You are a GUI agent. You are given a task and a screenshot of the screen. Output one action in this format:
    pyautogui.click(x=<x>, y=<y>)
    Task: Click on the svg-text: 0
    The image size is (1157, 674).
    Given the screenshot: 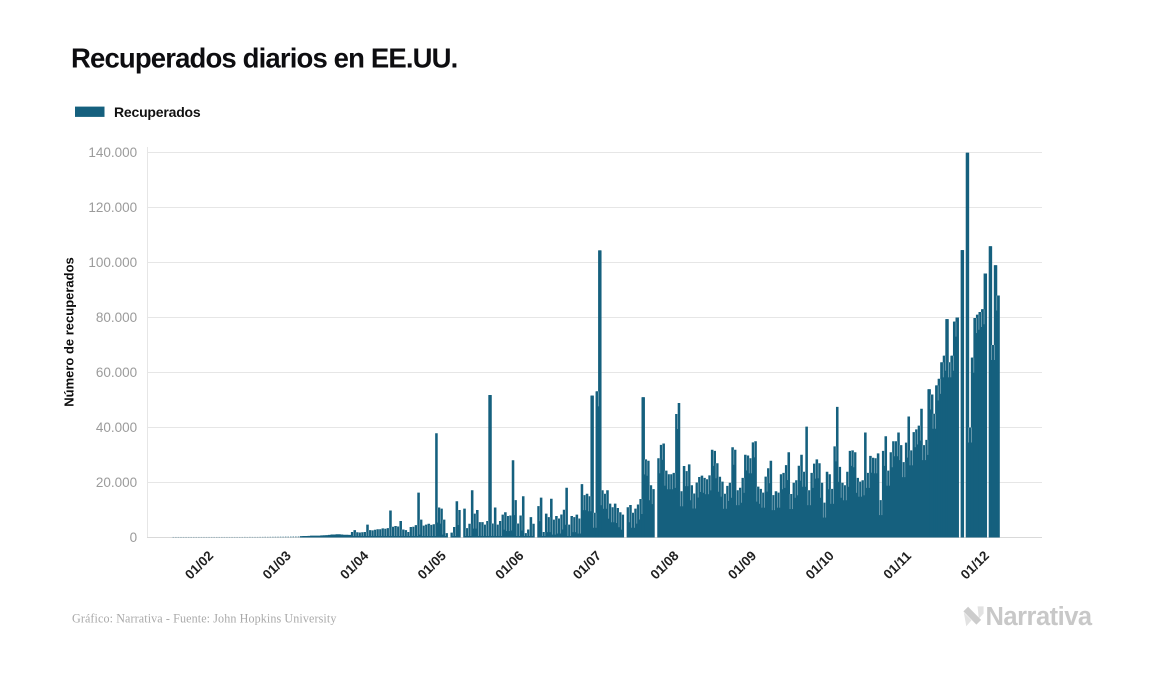 What is the action you would take?
    pyautogui.click(x=134, y=537)
    